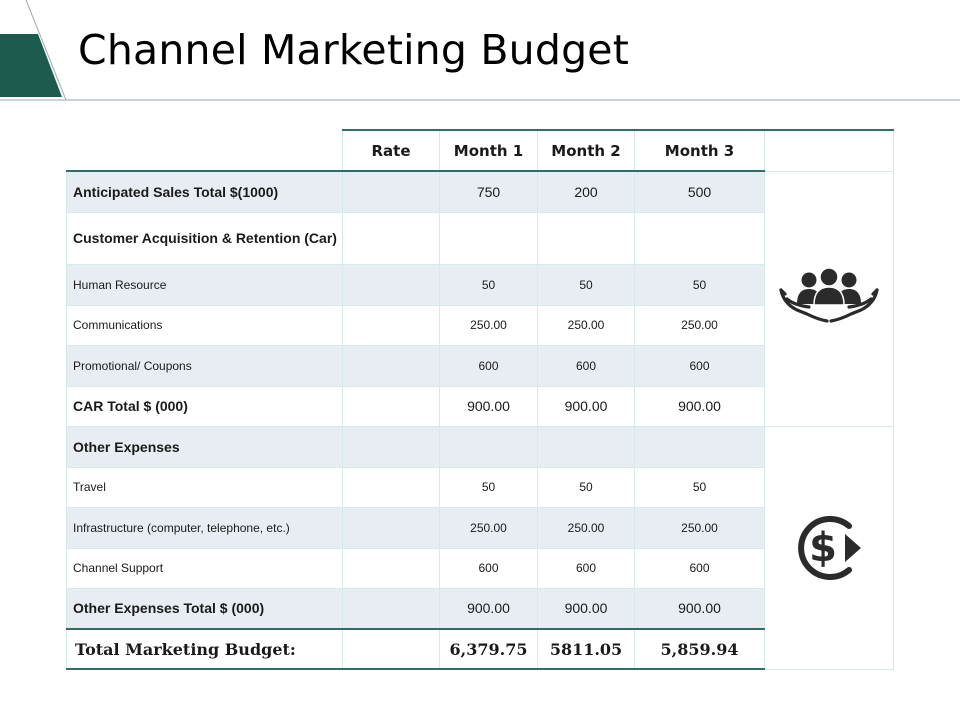 This screenshot has height=720, width=960. I want to click on row-label: CAR Total $ (000), so click(204, 406).